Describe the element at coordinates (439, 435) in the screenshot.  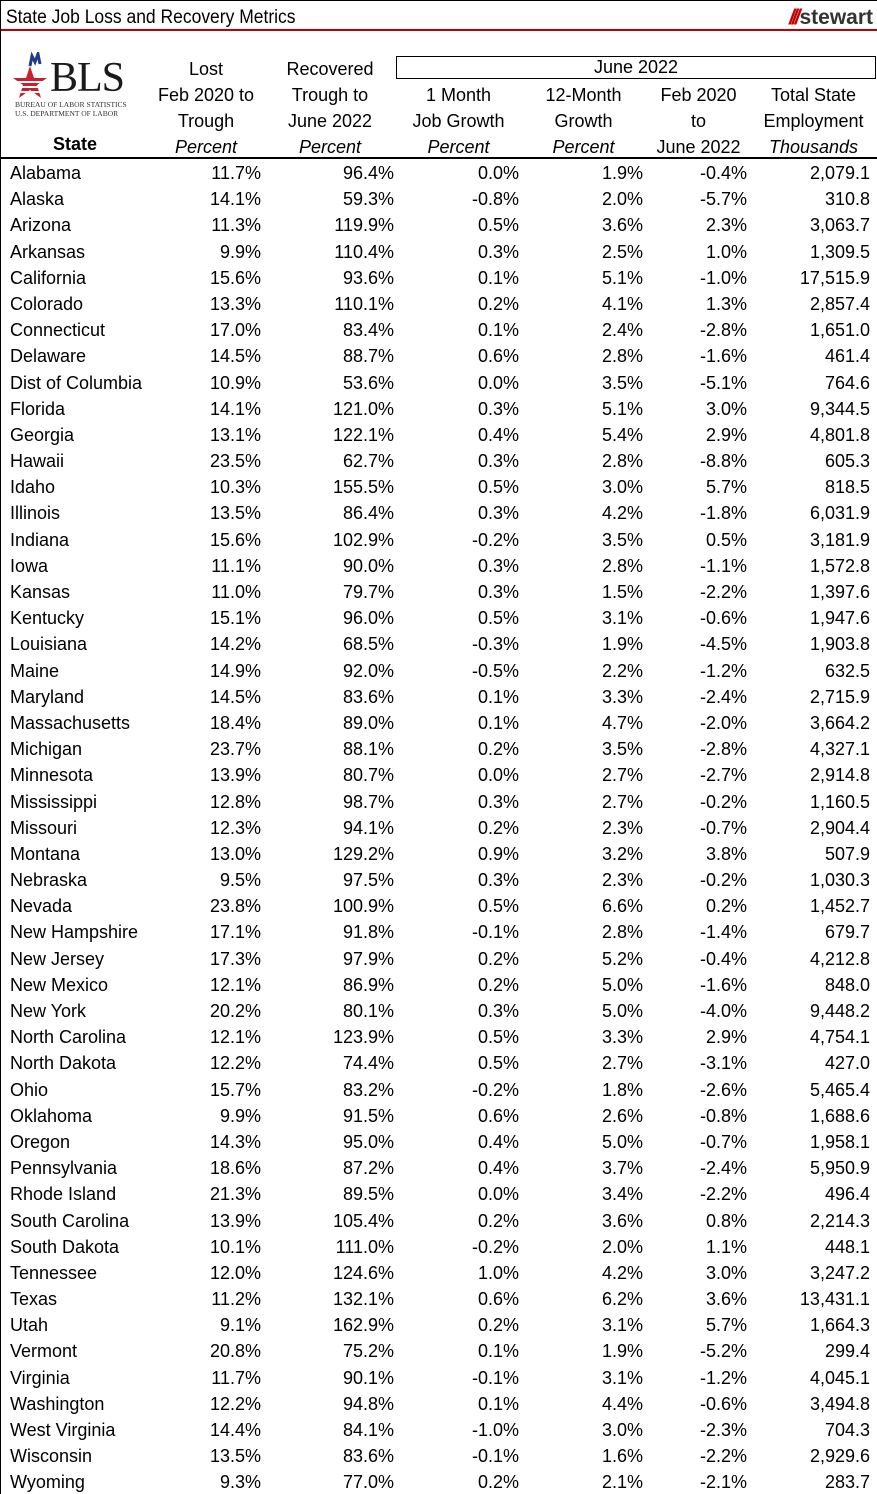
I see `table-row: Georgia 13.1% 122.1% 0.4% 5.4% 2.9% 4,801.8` at that location.